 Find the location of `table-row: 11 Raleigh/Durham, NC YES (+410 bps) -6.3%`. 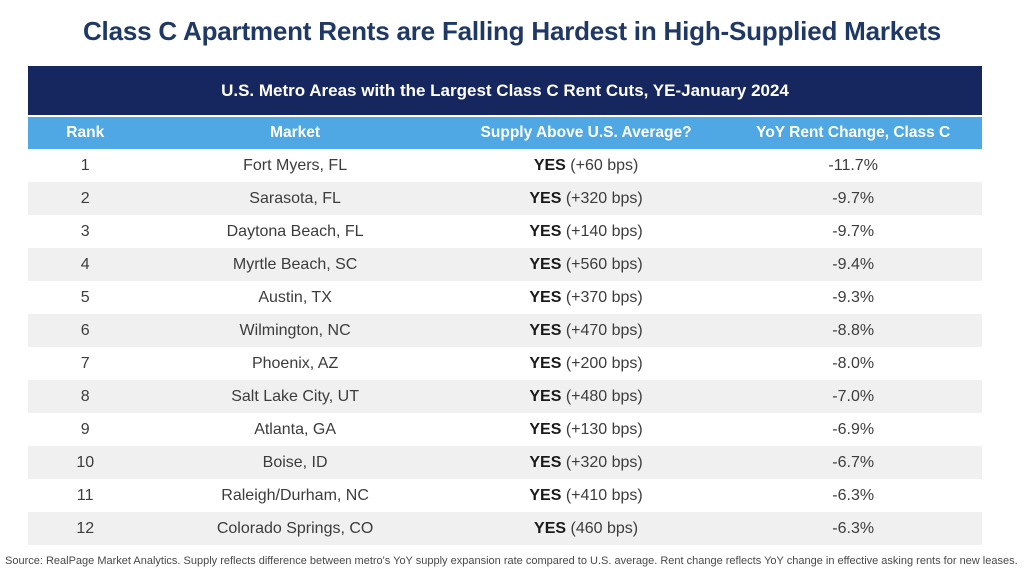

table-row: 11 Raleigh/Durham, NC YES (+410 bps) -6.3% is located at coordinates (505, 495).